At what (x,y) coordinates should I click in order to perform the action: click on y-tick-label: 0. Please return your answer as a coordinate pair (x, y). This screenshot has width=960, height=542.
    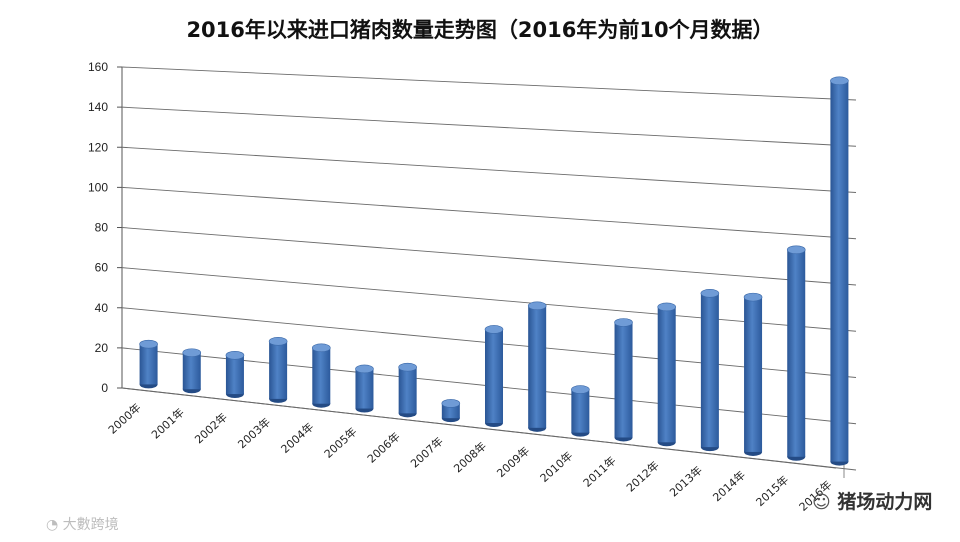
    Looking at the image, I should click on (104, 388).